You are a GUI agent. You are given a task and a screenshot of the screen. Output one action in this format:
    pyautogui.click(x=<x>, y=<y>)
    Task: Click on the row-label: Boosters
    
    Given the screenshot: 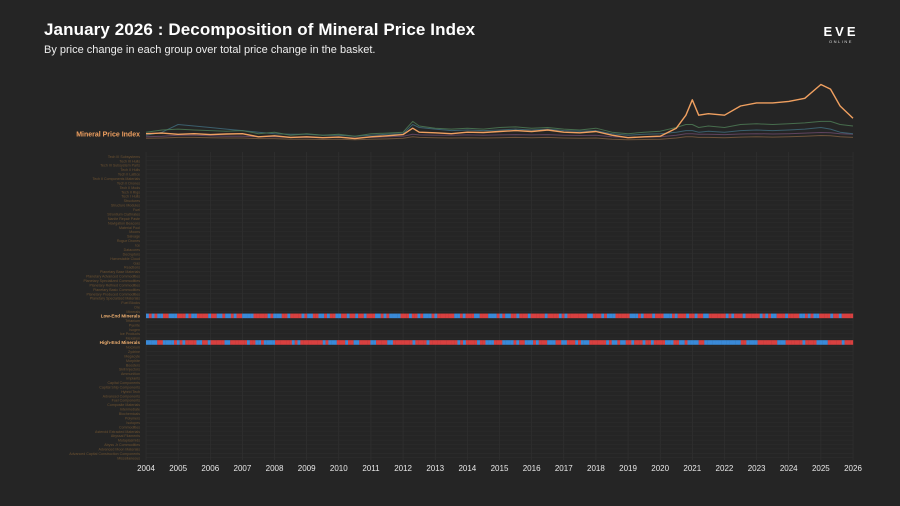 What is the action you would take?
    pyautogui.click(x=133, y=365)
    